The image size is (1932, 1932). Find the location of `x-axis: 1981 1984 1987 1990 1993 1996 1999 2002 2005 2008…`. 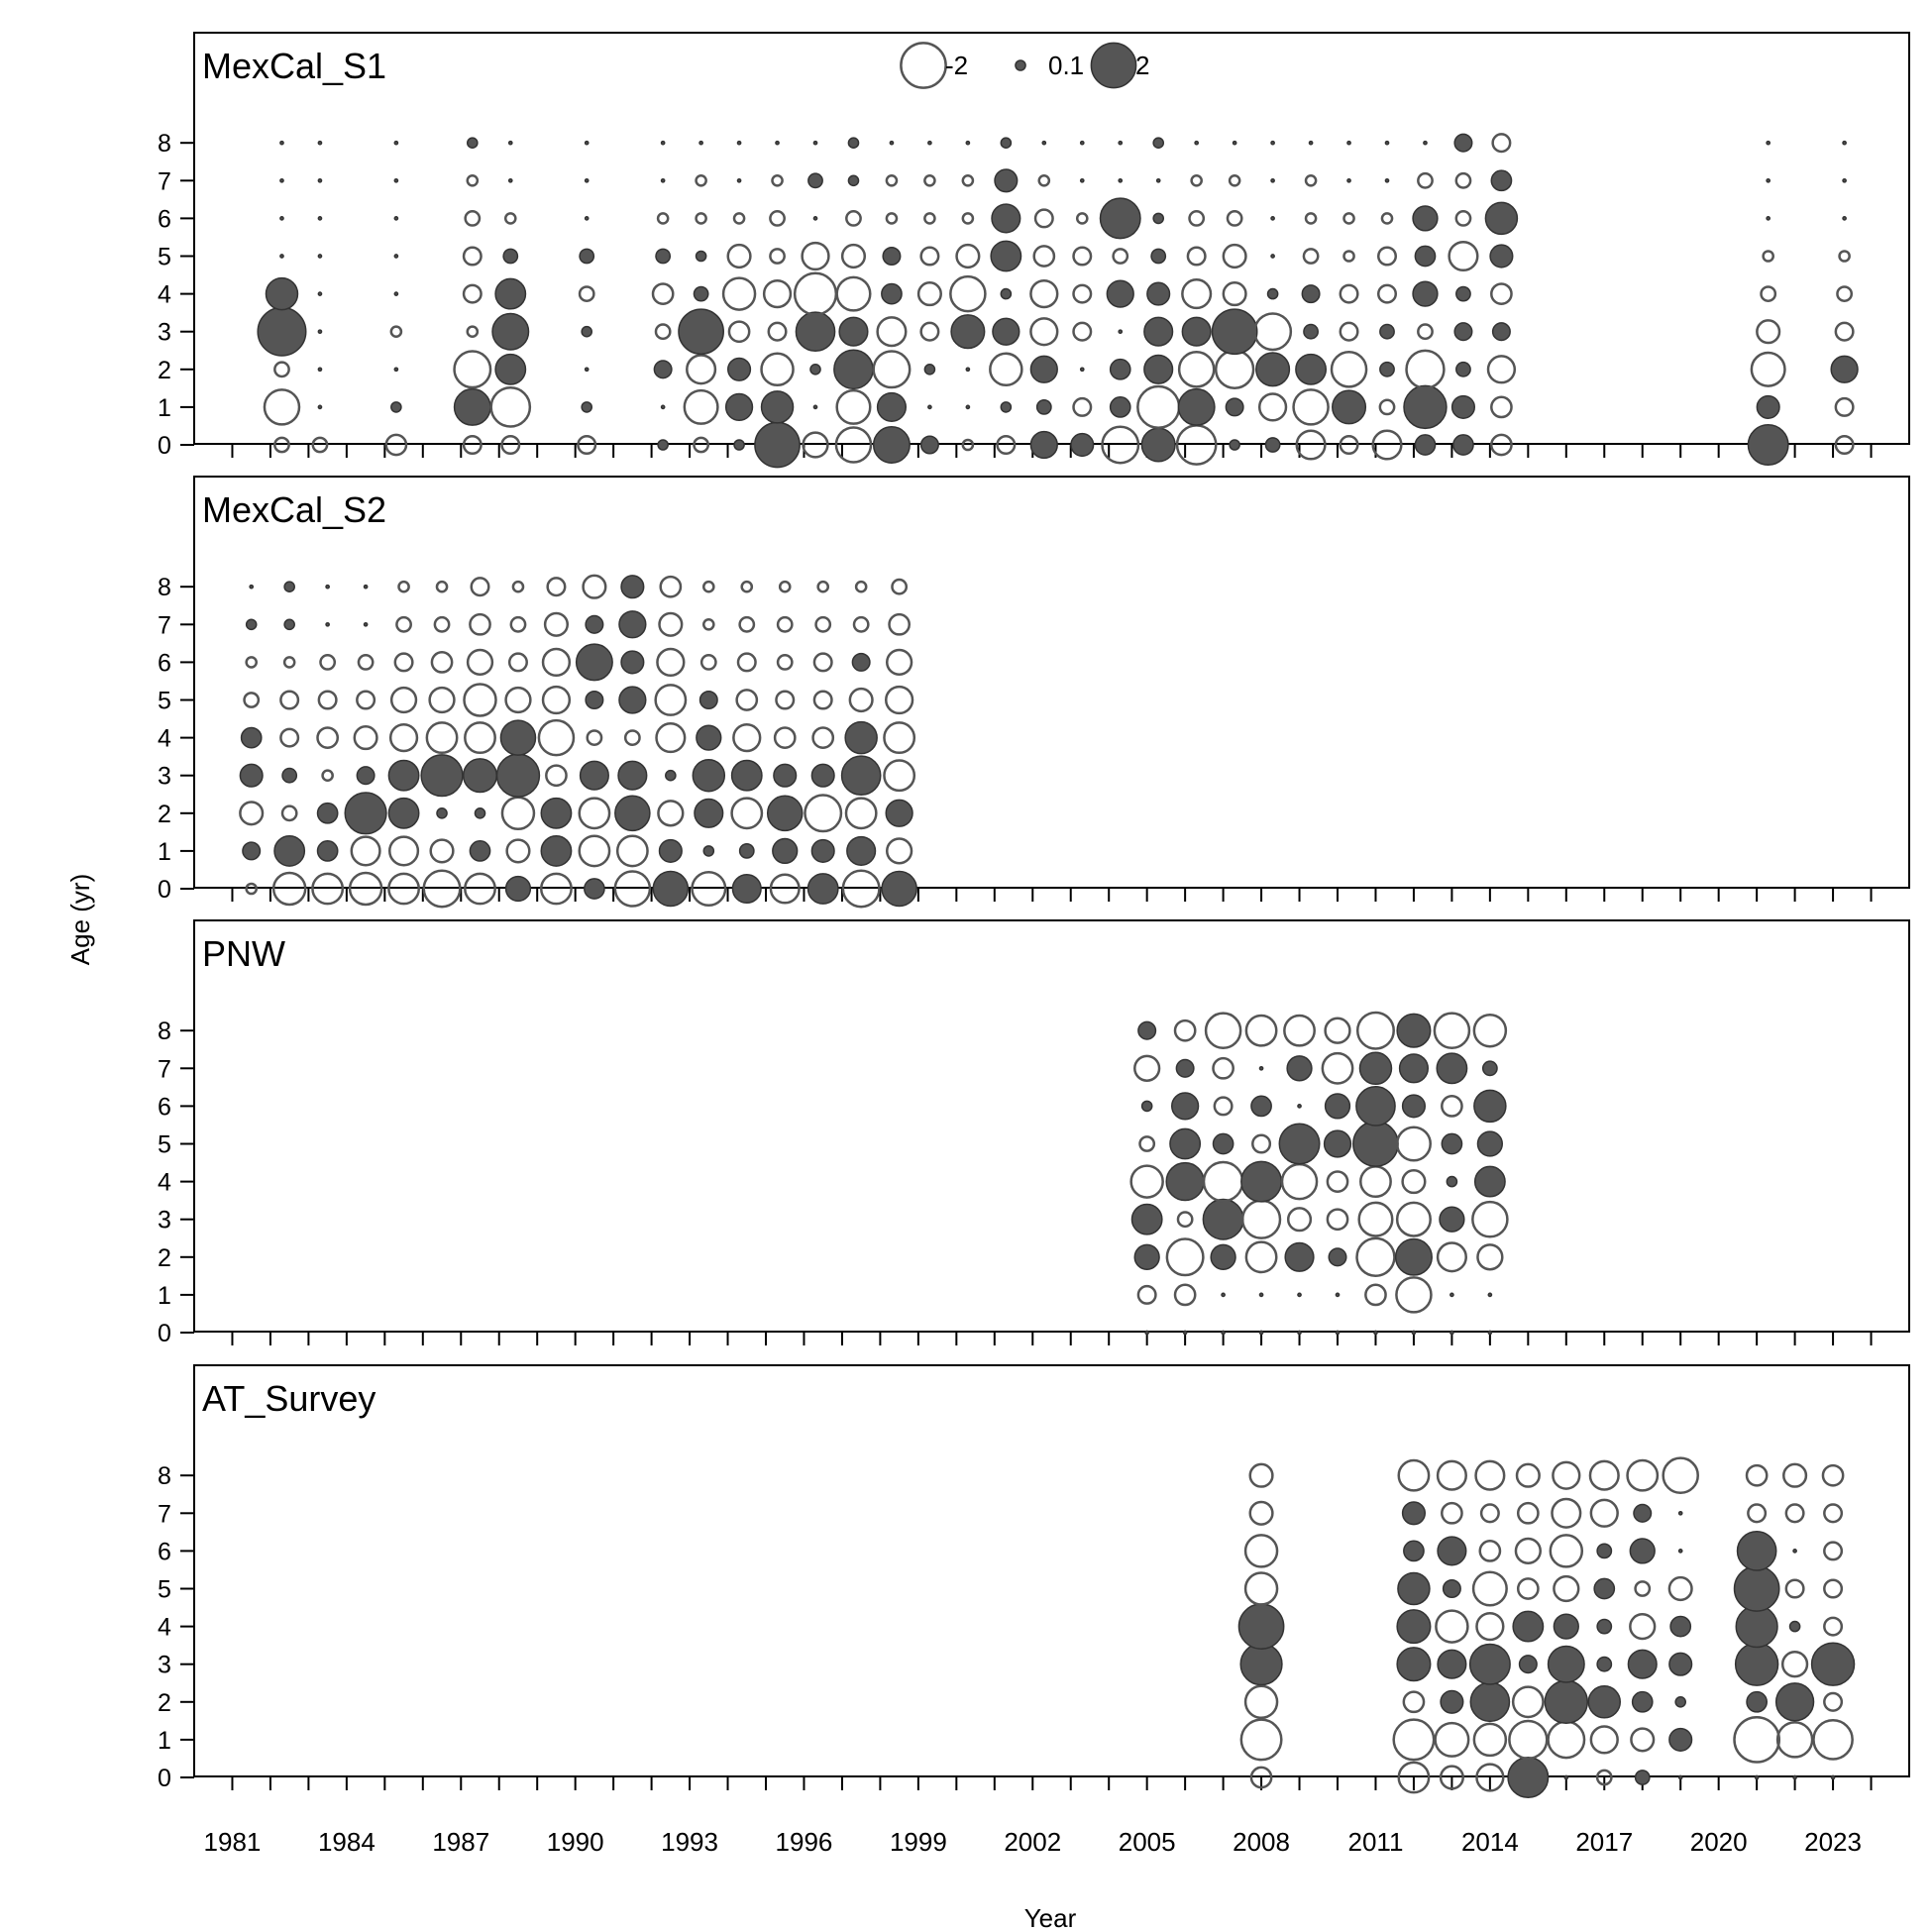

x-axis: 1981 1984 1987 1990 1993 1996 1999 2002 2005 2008… is located at coordinates (1033, 1842).